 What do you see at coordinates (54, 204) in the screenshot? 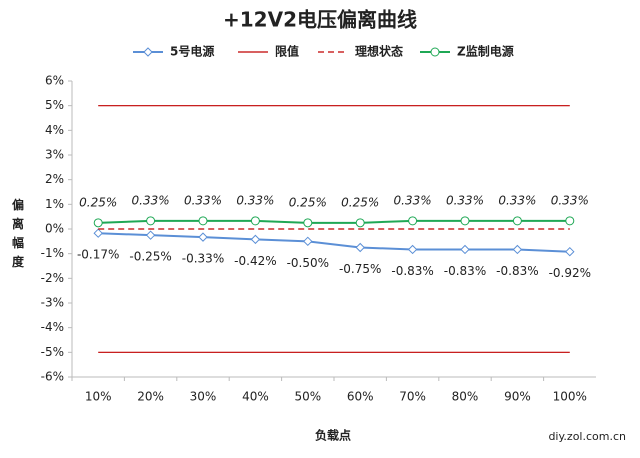
I see `y-tick-label: 1%` at bounding box center [54, 204].